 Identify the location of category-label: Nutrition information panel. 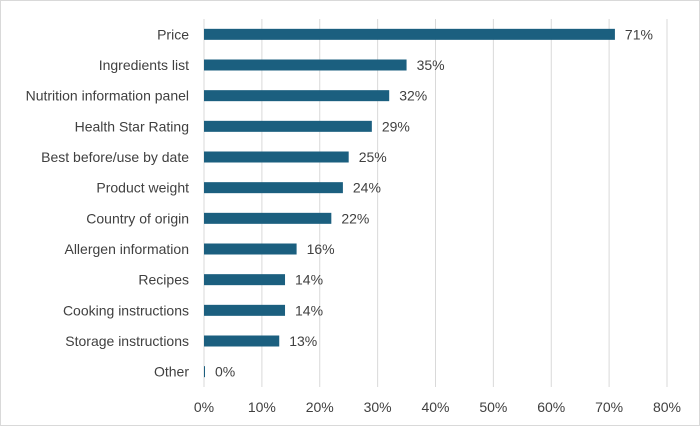
(107, 96).